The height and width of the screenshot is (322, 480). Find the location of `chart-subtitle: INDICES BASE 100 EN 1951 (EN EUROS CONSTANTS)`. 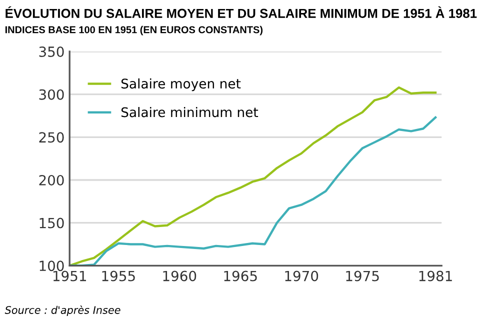

chart-subtitle: INDICES BASE 100 EN 1951 (EN EUROS CONSTANTS) is located at coordinates (134, 31).